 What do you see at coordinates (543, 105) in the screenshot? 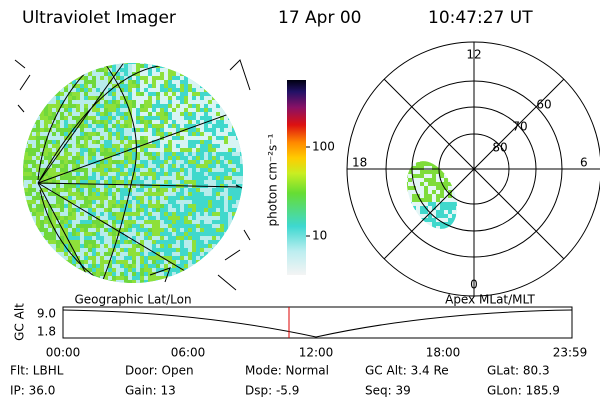
I see `lat-label: 60` at bounding box center [543, 105].